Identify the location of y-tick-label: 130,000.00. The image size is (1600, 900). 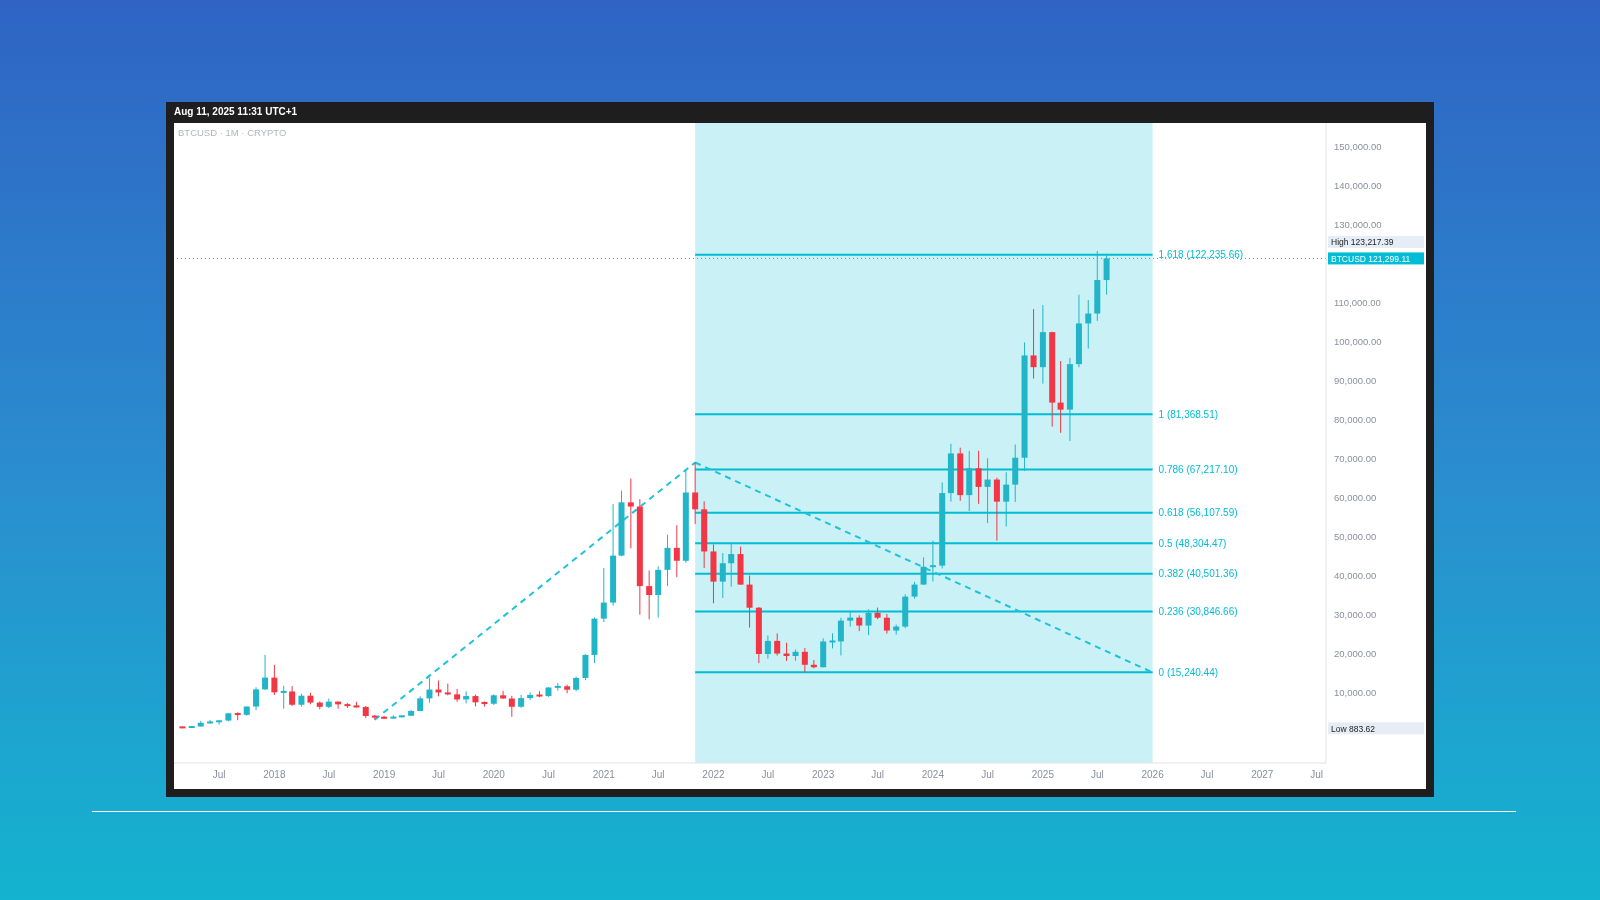
(1358, 224).